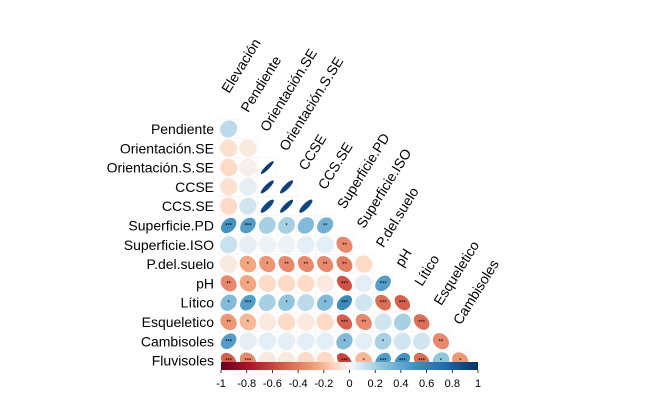 The height and width of the screenshot is (407, 652). Describe the element at coordinates (248, 264) in the screenshot. I see `cell-8-1: *` at that location.